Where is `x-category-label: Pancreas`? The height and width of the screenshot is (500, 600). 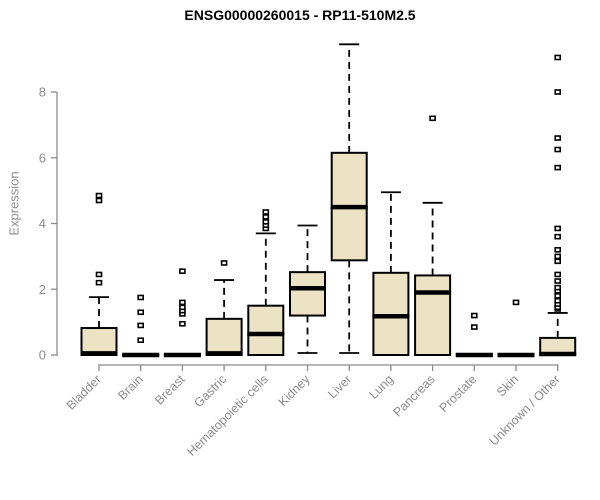
x-category-label: Pancreas is located at coordinates (413, 395).